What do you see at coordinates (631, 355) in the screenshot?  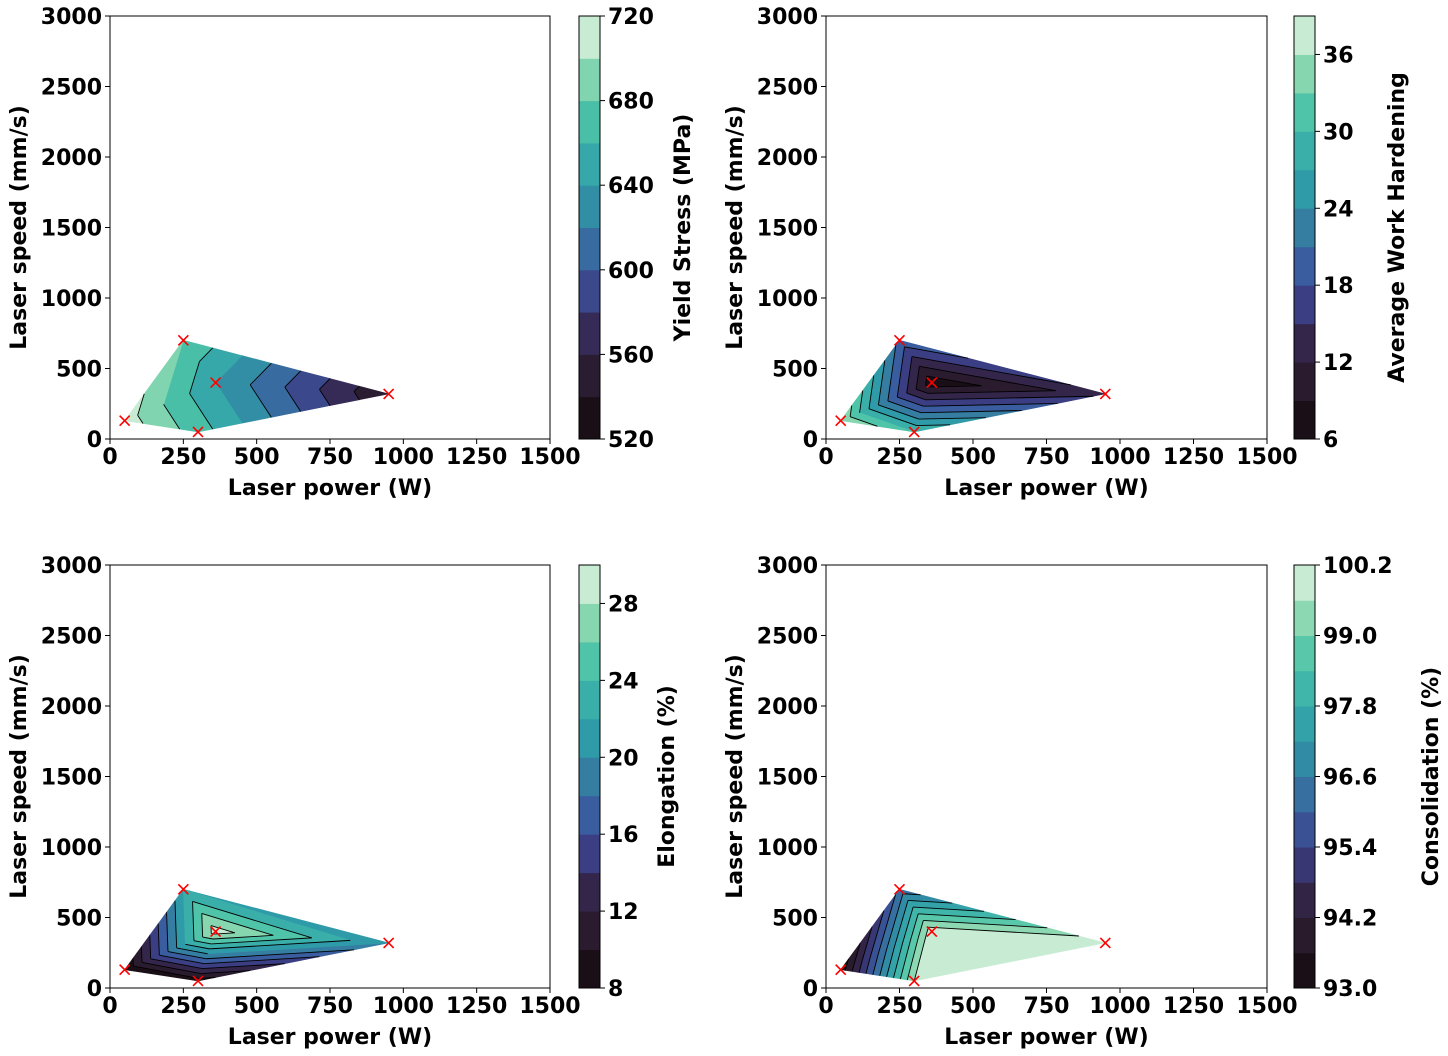 I see `colorbar-tick-label: 560` at bounding box center [631, 355].